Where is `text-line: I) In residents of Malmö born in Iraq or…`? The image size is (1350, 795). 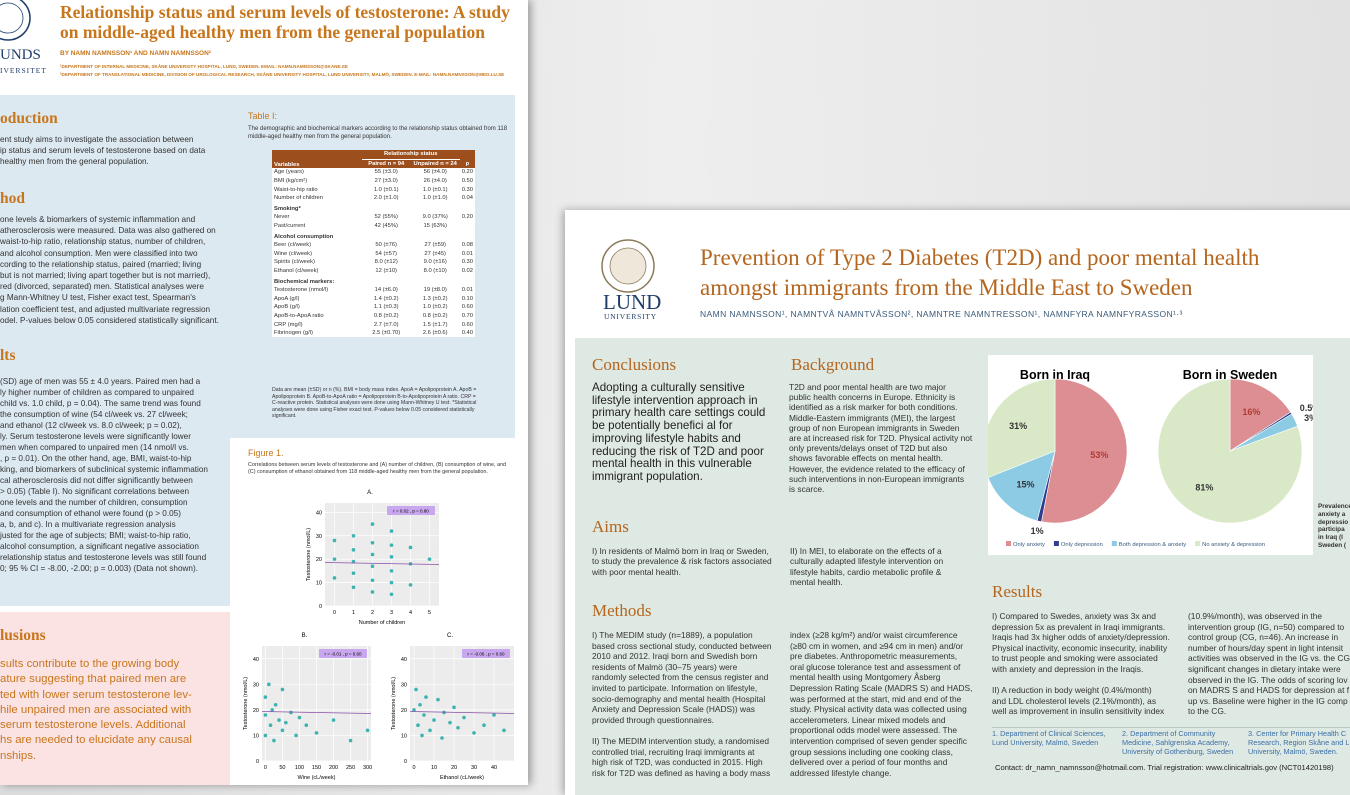 text-line: I) In residents of Malmö born in Iraq or… is located at coordinates (680, 551).